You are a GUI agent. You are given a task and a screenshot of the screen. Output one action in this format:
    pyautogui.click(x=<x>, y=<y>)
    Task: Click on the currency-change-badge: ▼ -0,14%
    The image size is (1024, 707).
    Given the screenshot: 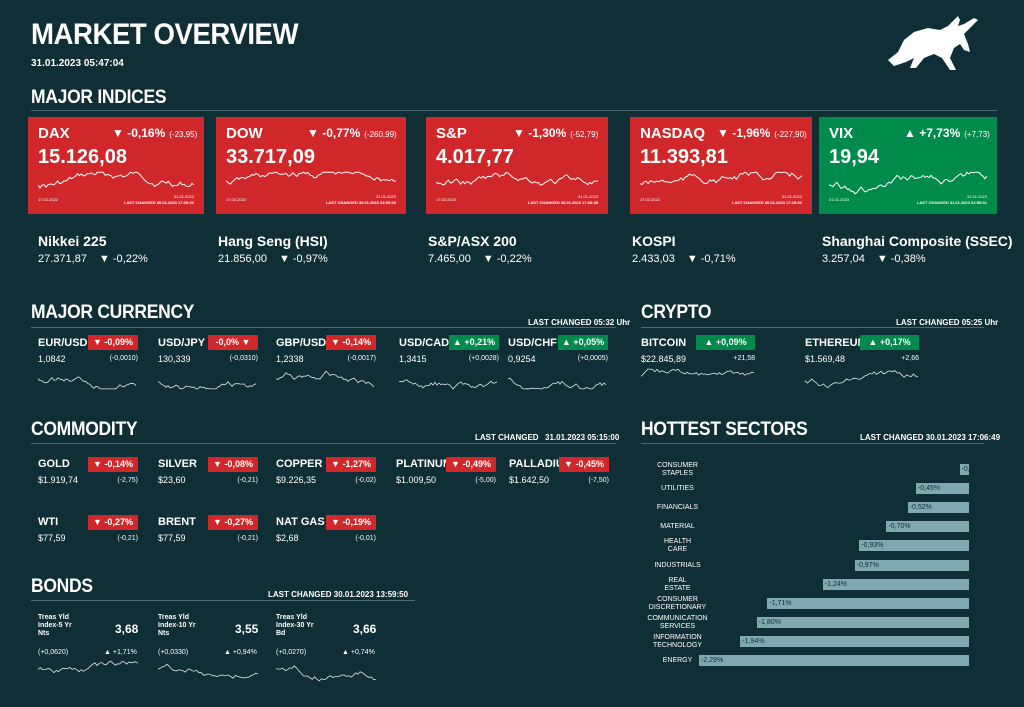 What is the action you would take?
    pyautogui.click(x=351, y=342)
    